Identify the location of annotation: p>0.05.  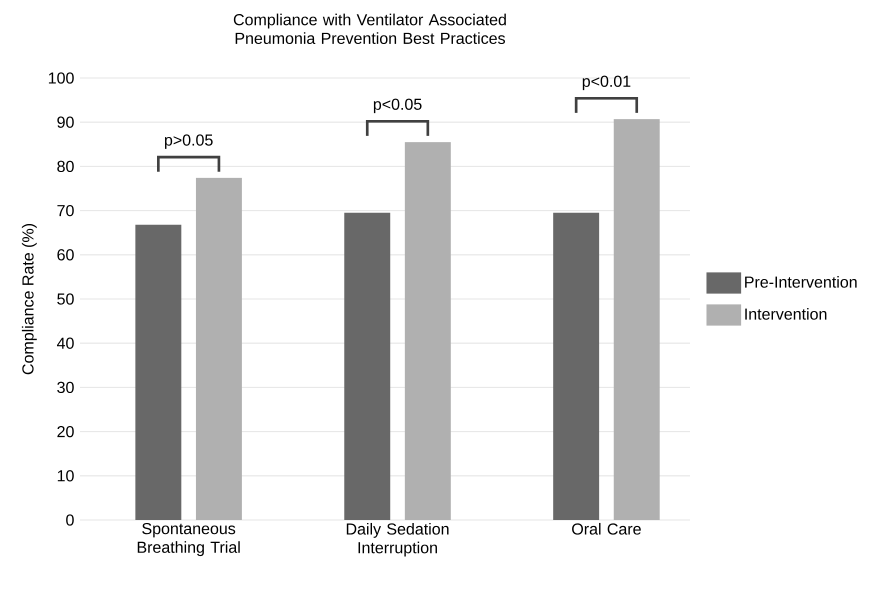
(188, 141).